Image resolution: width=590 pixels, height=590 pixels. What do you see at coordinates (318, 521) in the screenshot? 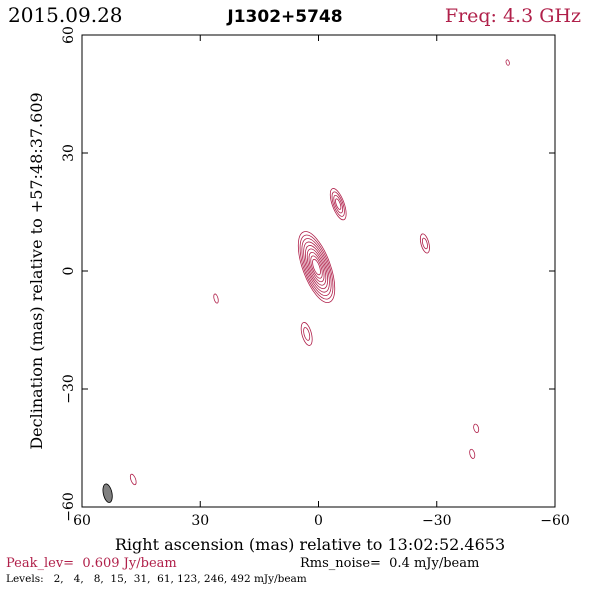
I see `x-tick-label: 0` at bounding box center [318, 521].